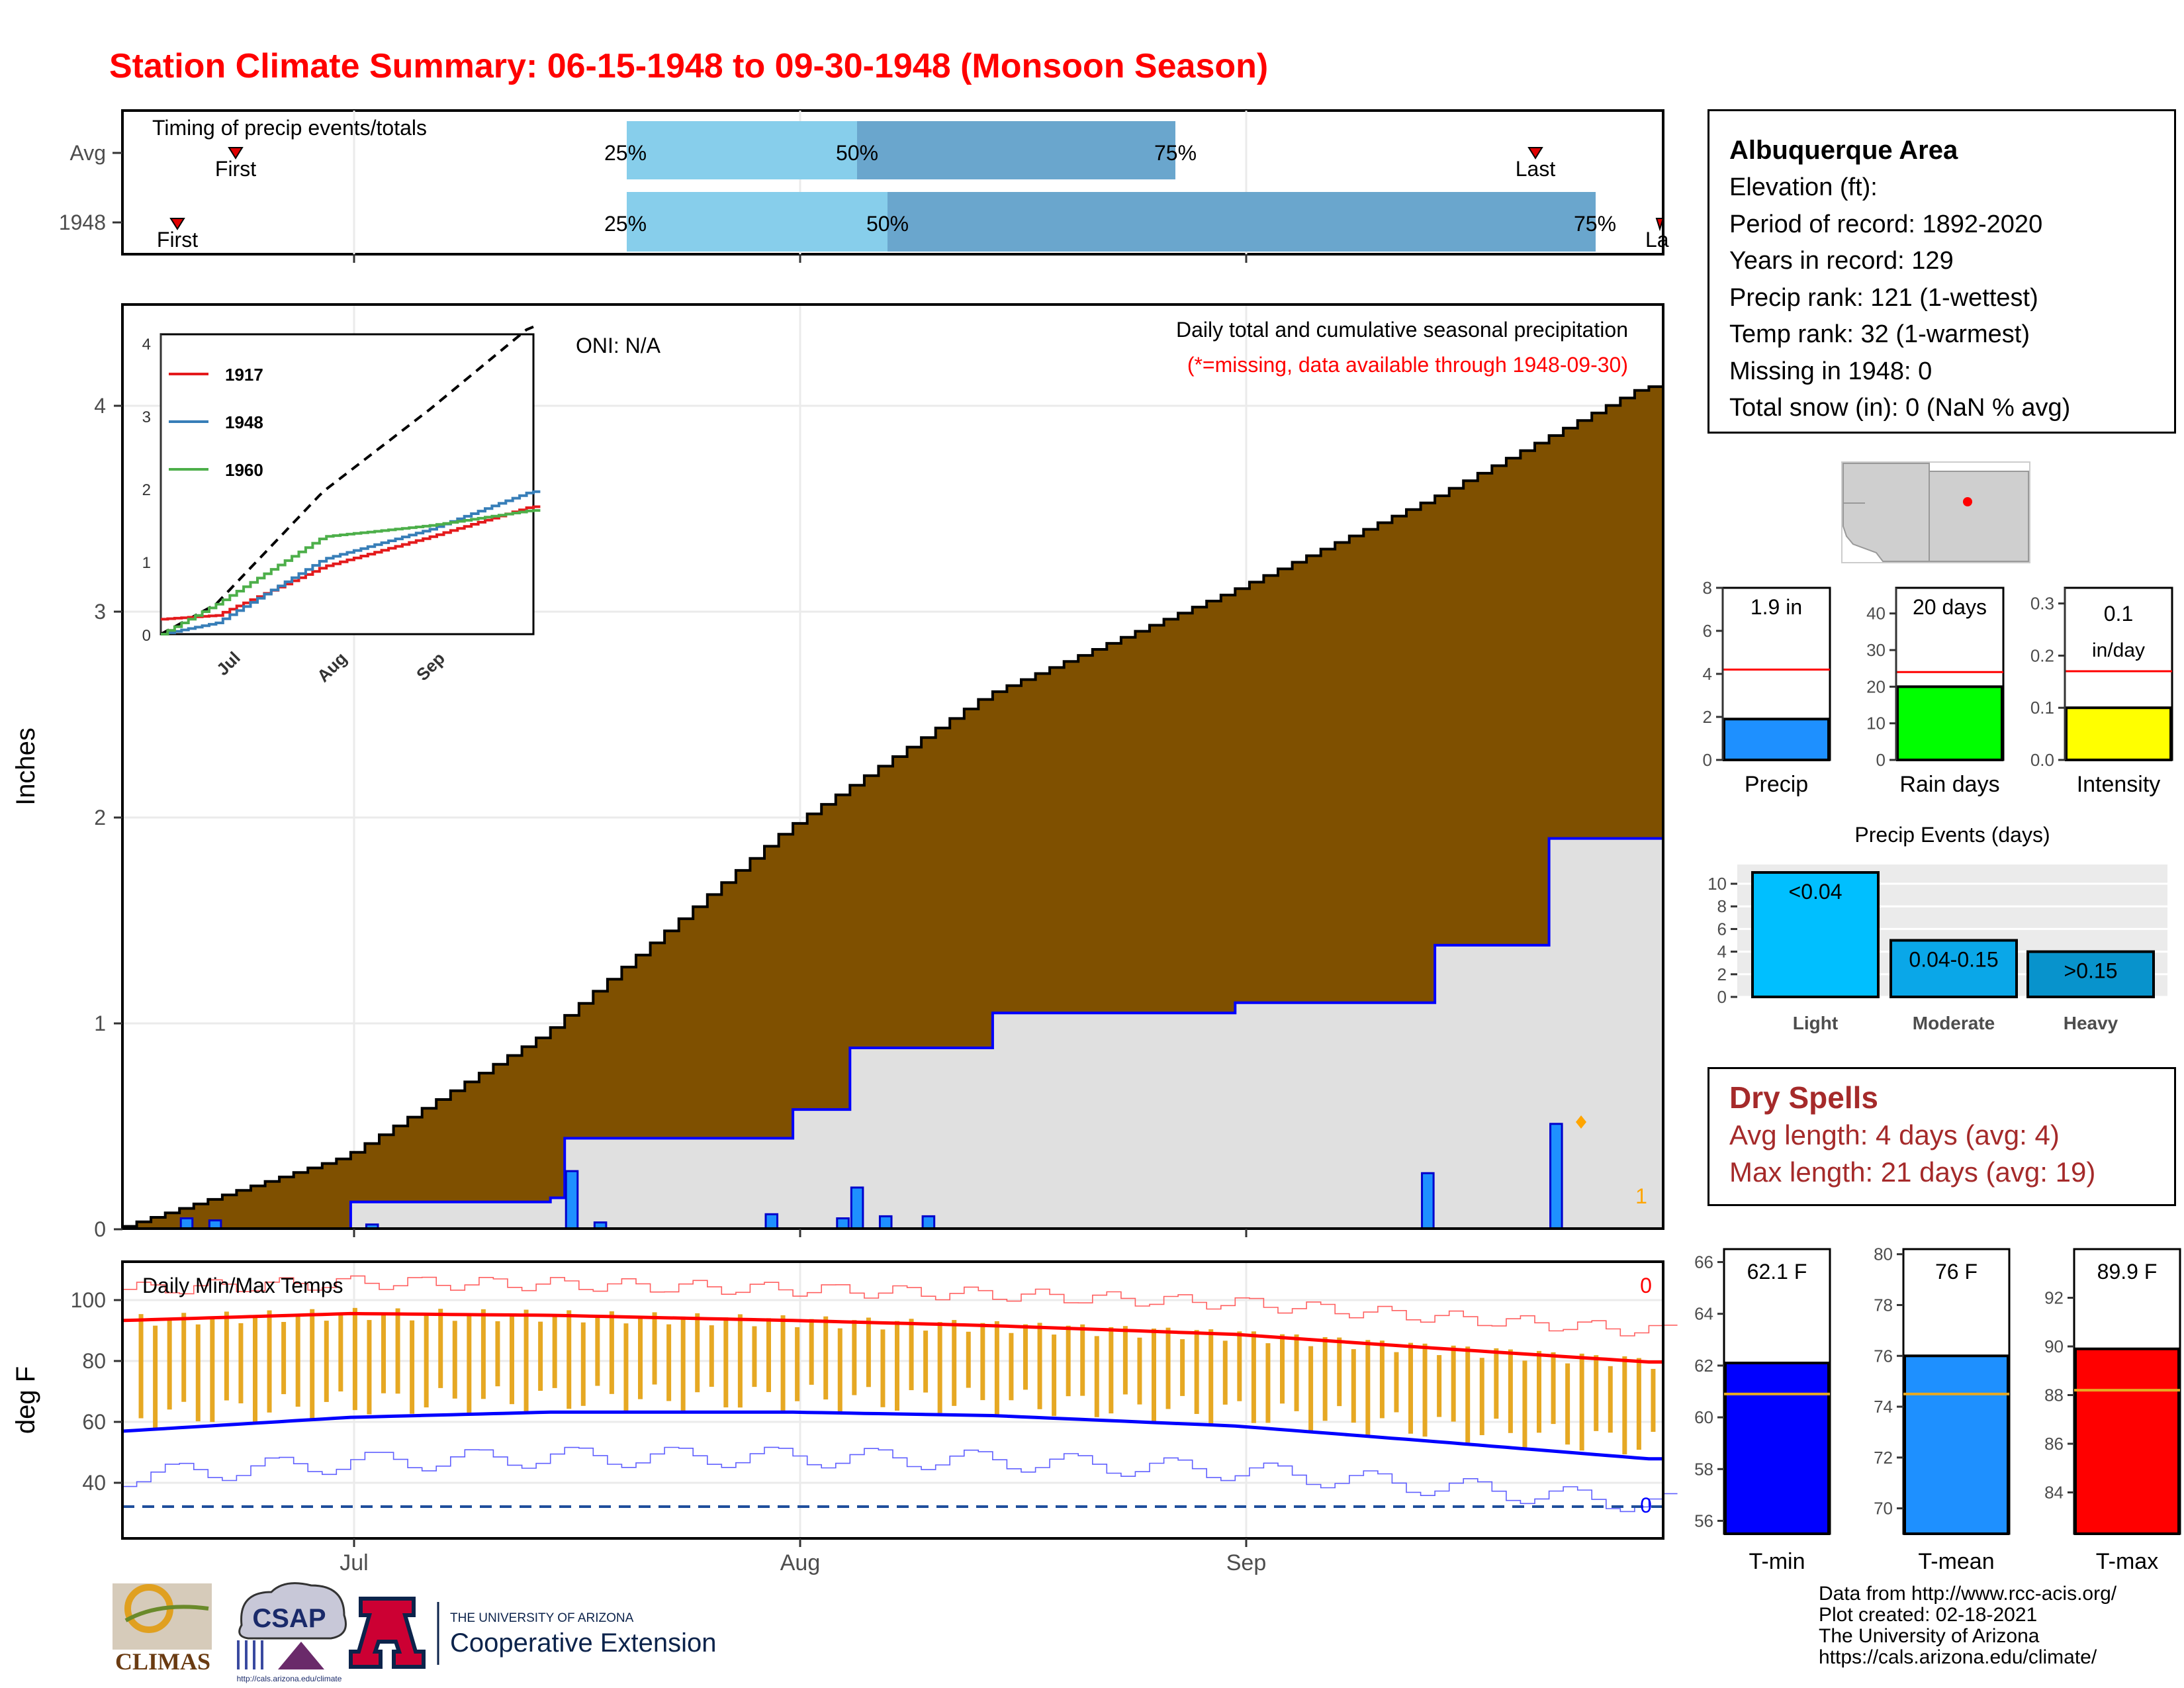 This screenshot has height=1688, width=2184. What do you see at coordinates (1954, 1023) in the screenshot?
I see `events-xtick: Moderate` at bounding box center [1954, 1023].